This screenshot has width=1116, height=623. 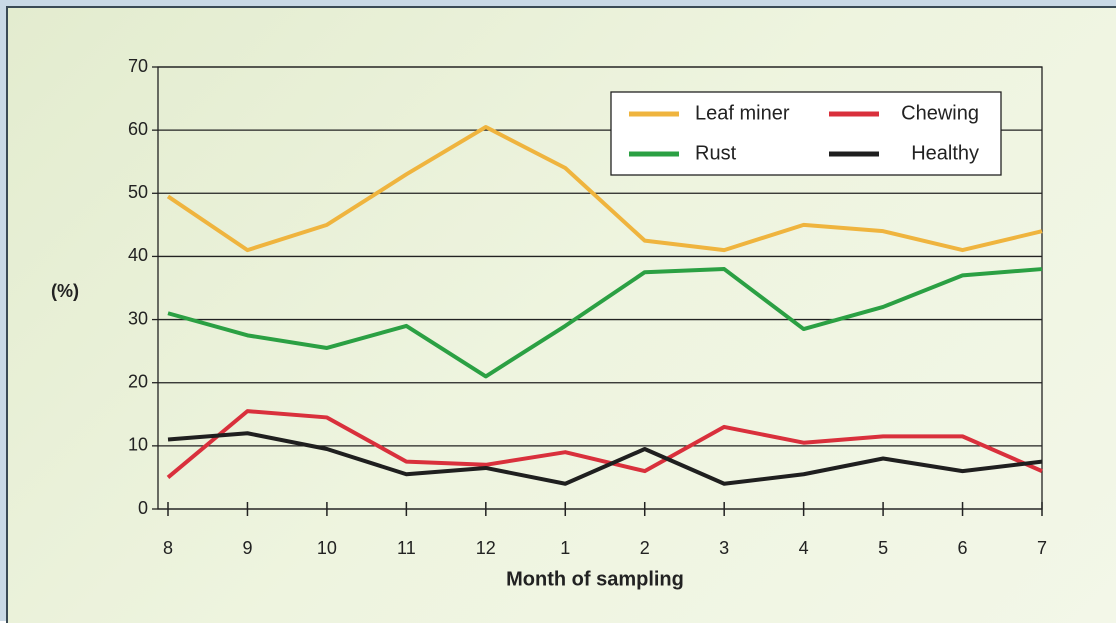 I want to click on y-axis-label: (%), so click(x=65, y=291).